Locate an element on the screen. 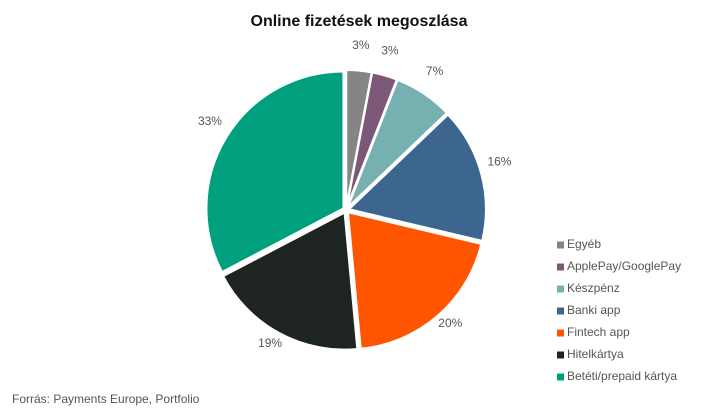 The height and width of the screenshot is (415, 718). data-label: 16% is located at coordinates (499, 162).